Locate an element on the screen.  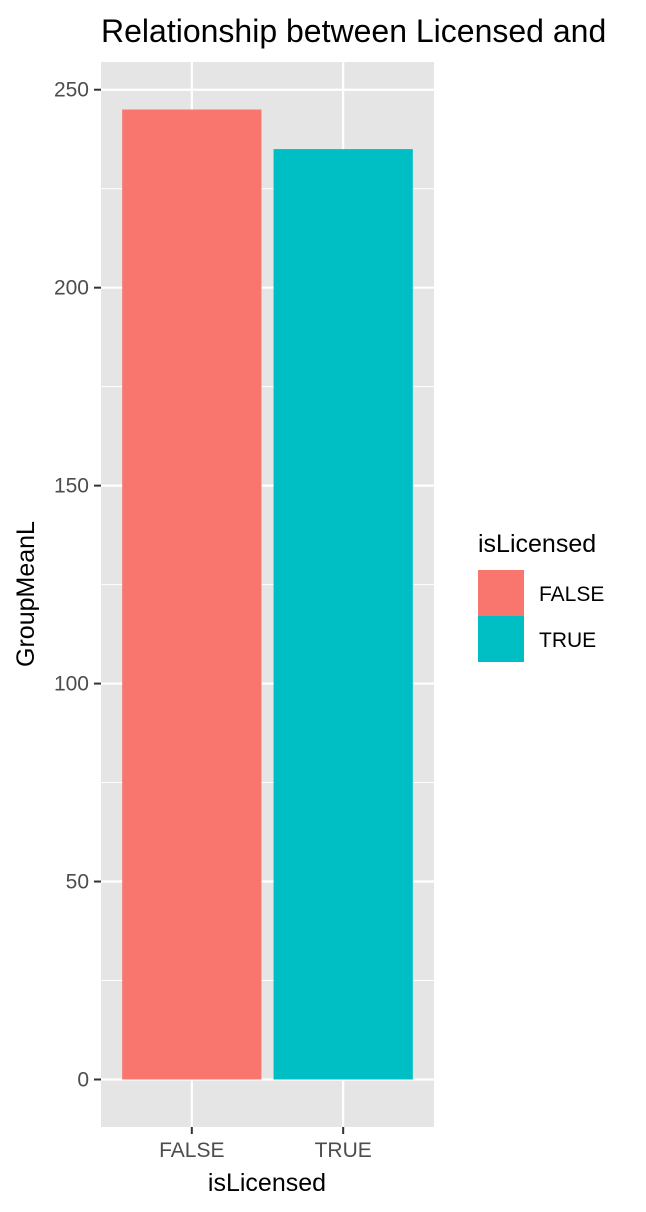
x-tick-label: FALSE is located at coordinates (191, 1150).